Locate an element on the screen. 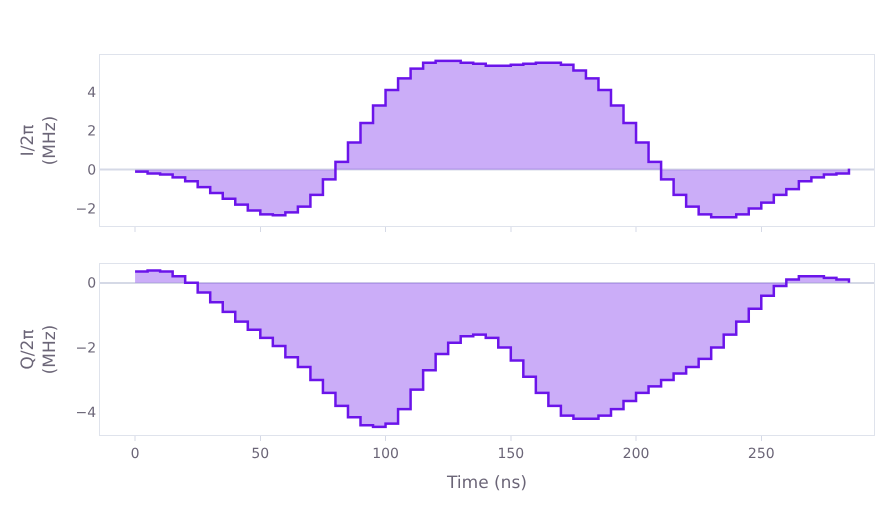 The image size is (884, 510). x-tick-label: 250 is located at coordinates (761, 454).